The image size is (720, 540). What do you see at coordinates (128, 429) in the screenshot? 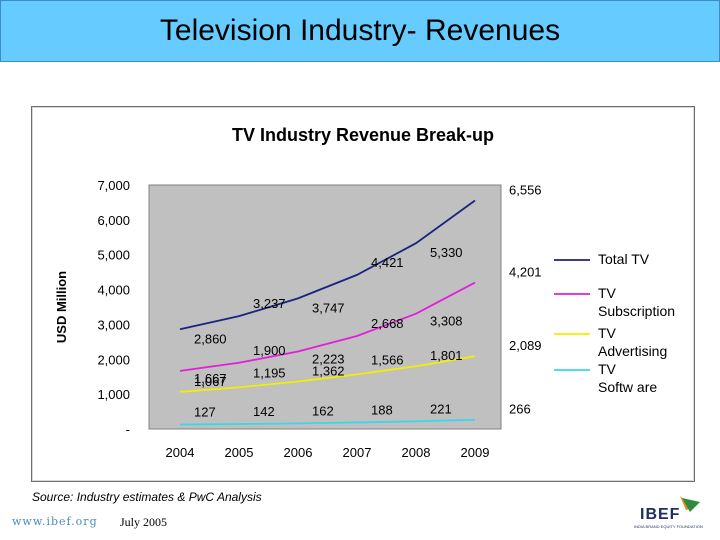
I see `y-tick-label: -` at bounding box center [128, 429].